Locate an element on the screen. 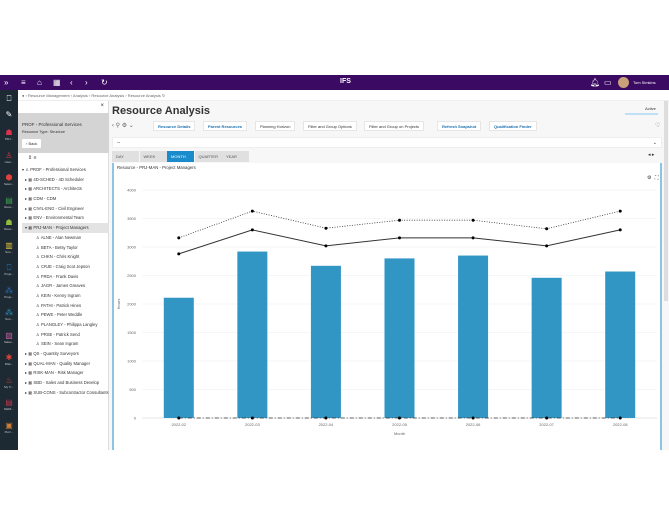  tree-node: ▸ ▦ CDM - CDM is located at coordinates (66, 199).